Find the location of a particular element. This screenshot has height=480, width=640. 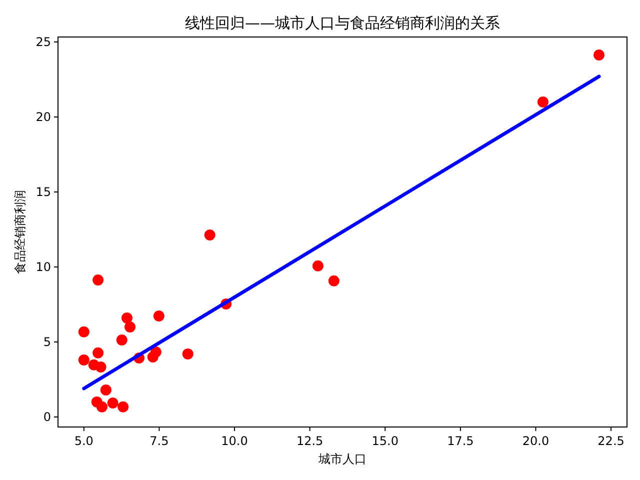

x-tick-label: 7.5 is located at coordinates (159, 441).